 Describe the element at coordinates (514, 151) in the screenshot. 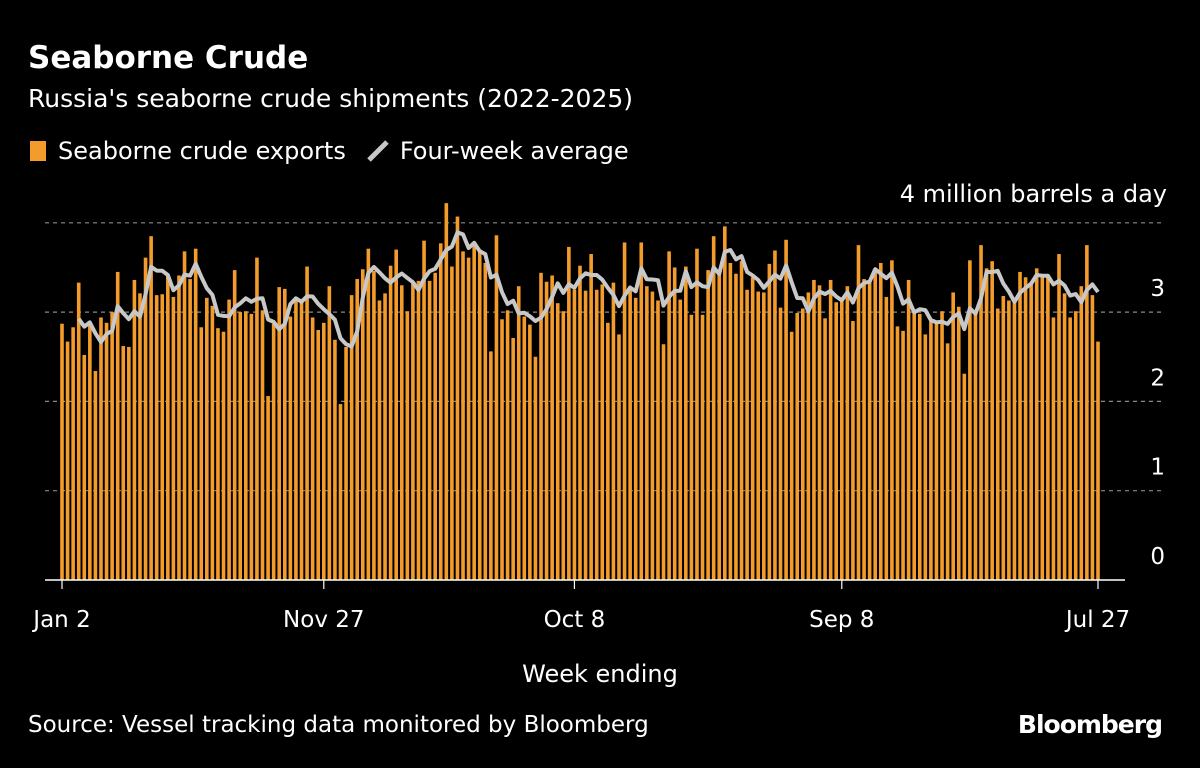

I see `legend-line-label: Four-week average` at that location.